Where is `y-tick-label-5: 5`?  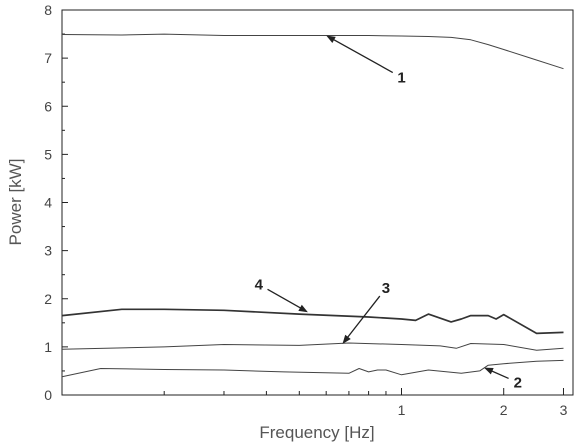
y-tick-label-5: 5 is located at coordinates (48, 154).